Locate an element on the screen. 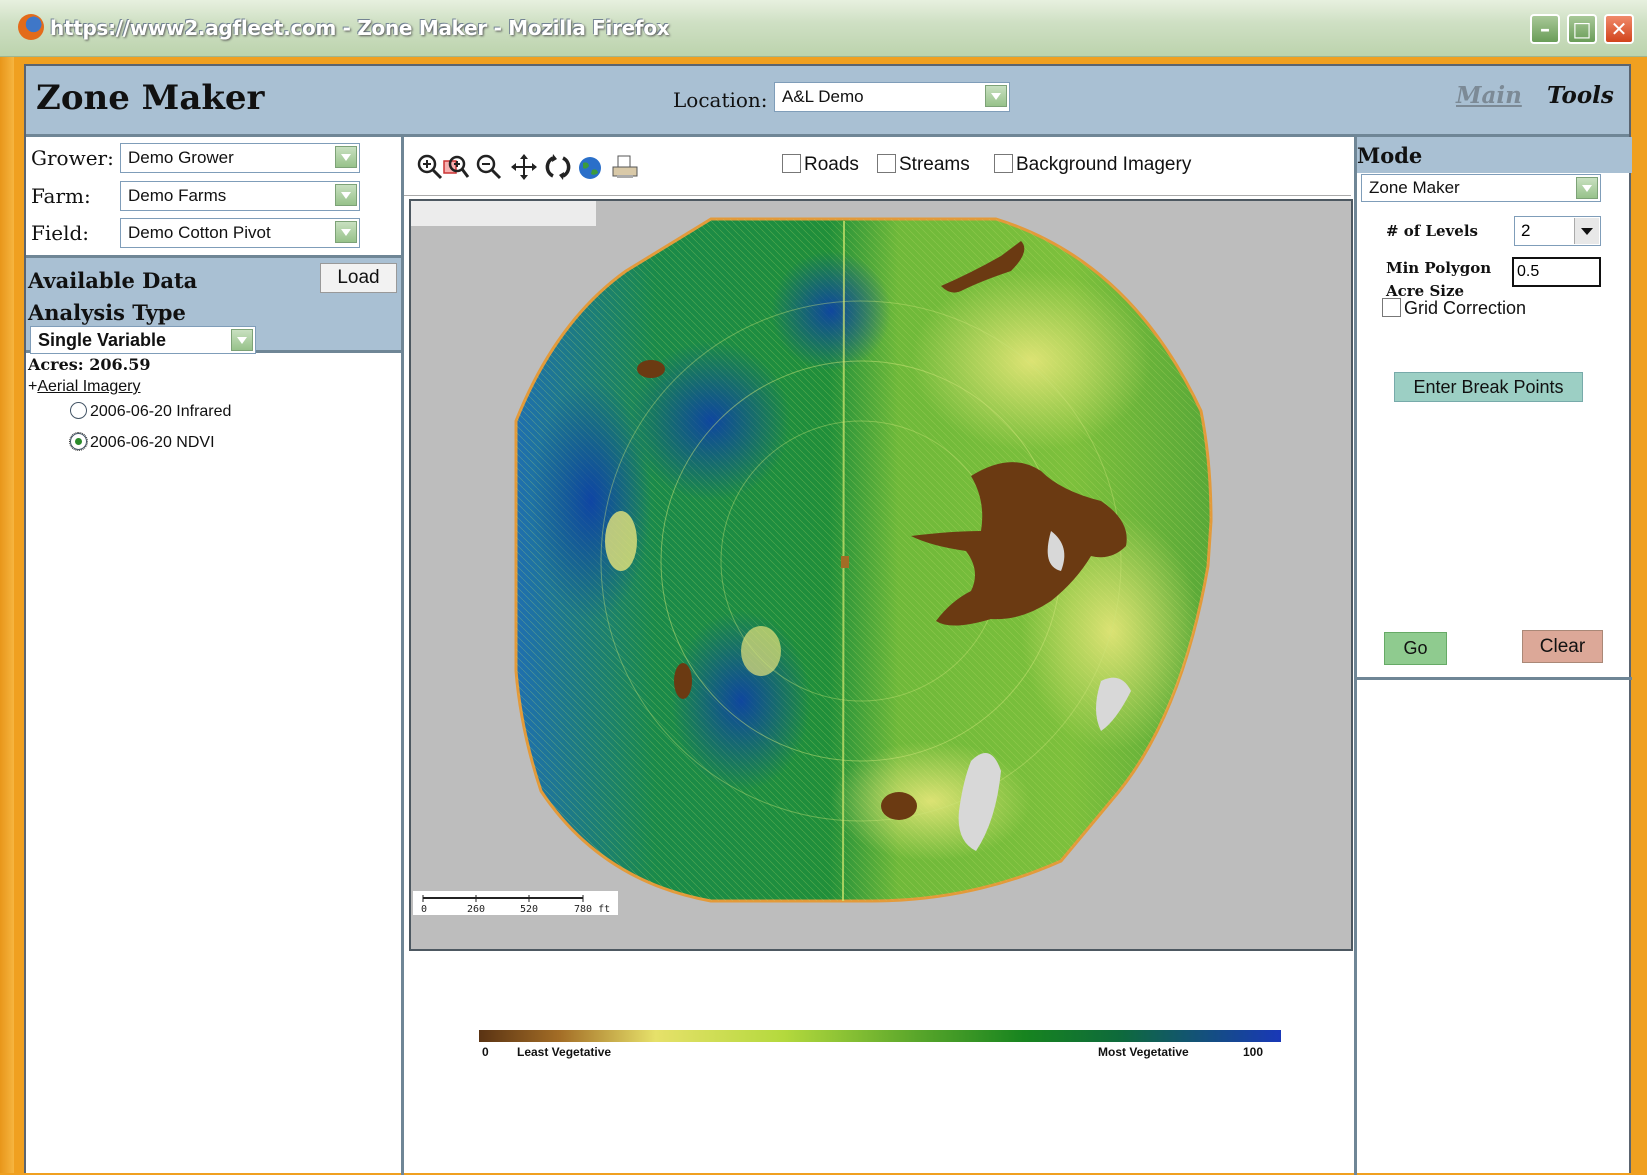  zoom-out-icon is located at coordinates (489, 167).